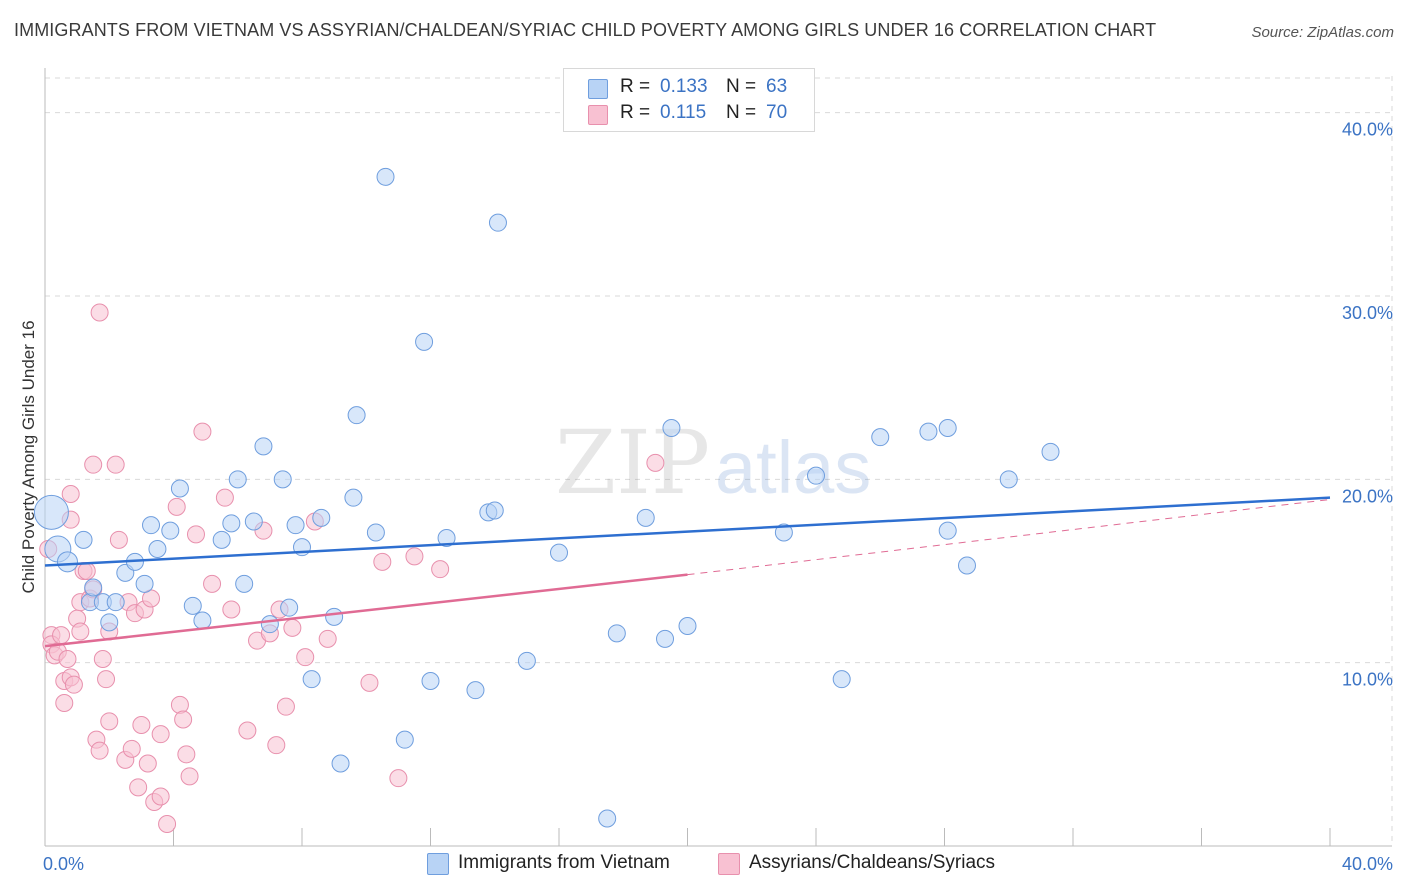  What do you see at coordinates (713, 462) in the screenshot?
I see `watermark: ZIP atlas` at bounding box center [713, 462].